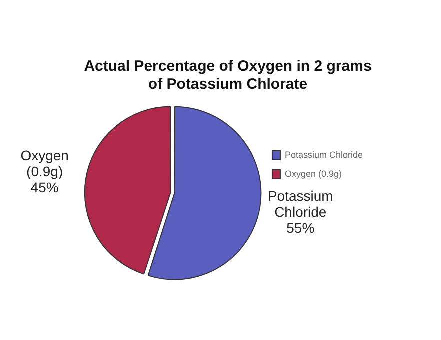  Describe the element at coordinates (324, 155) in the screenshot. I see `legend-label: Potassium Chloride` at that location.